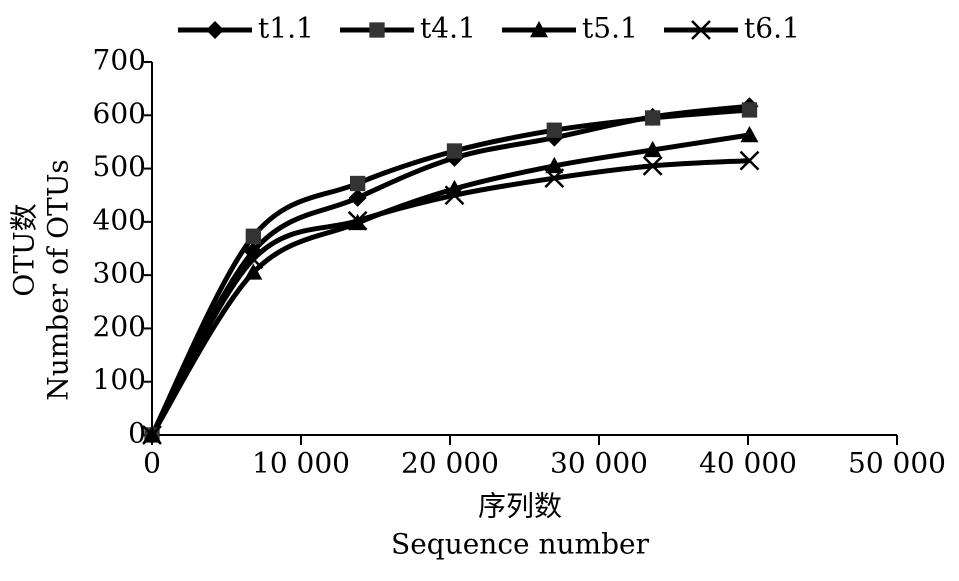 This screenshot has height=581, width=959. I want to click on y-tick-label: 500, so click(119, 166).